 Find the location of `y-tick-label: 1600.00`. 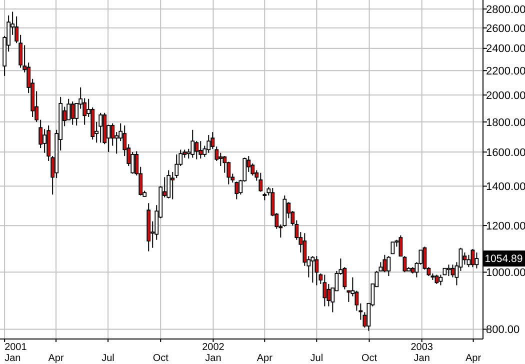

y-tick-label: 1600.00 is located at coordinates (505, 152).